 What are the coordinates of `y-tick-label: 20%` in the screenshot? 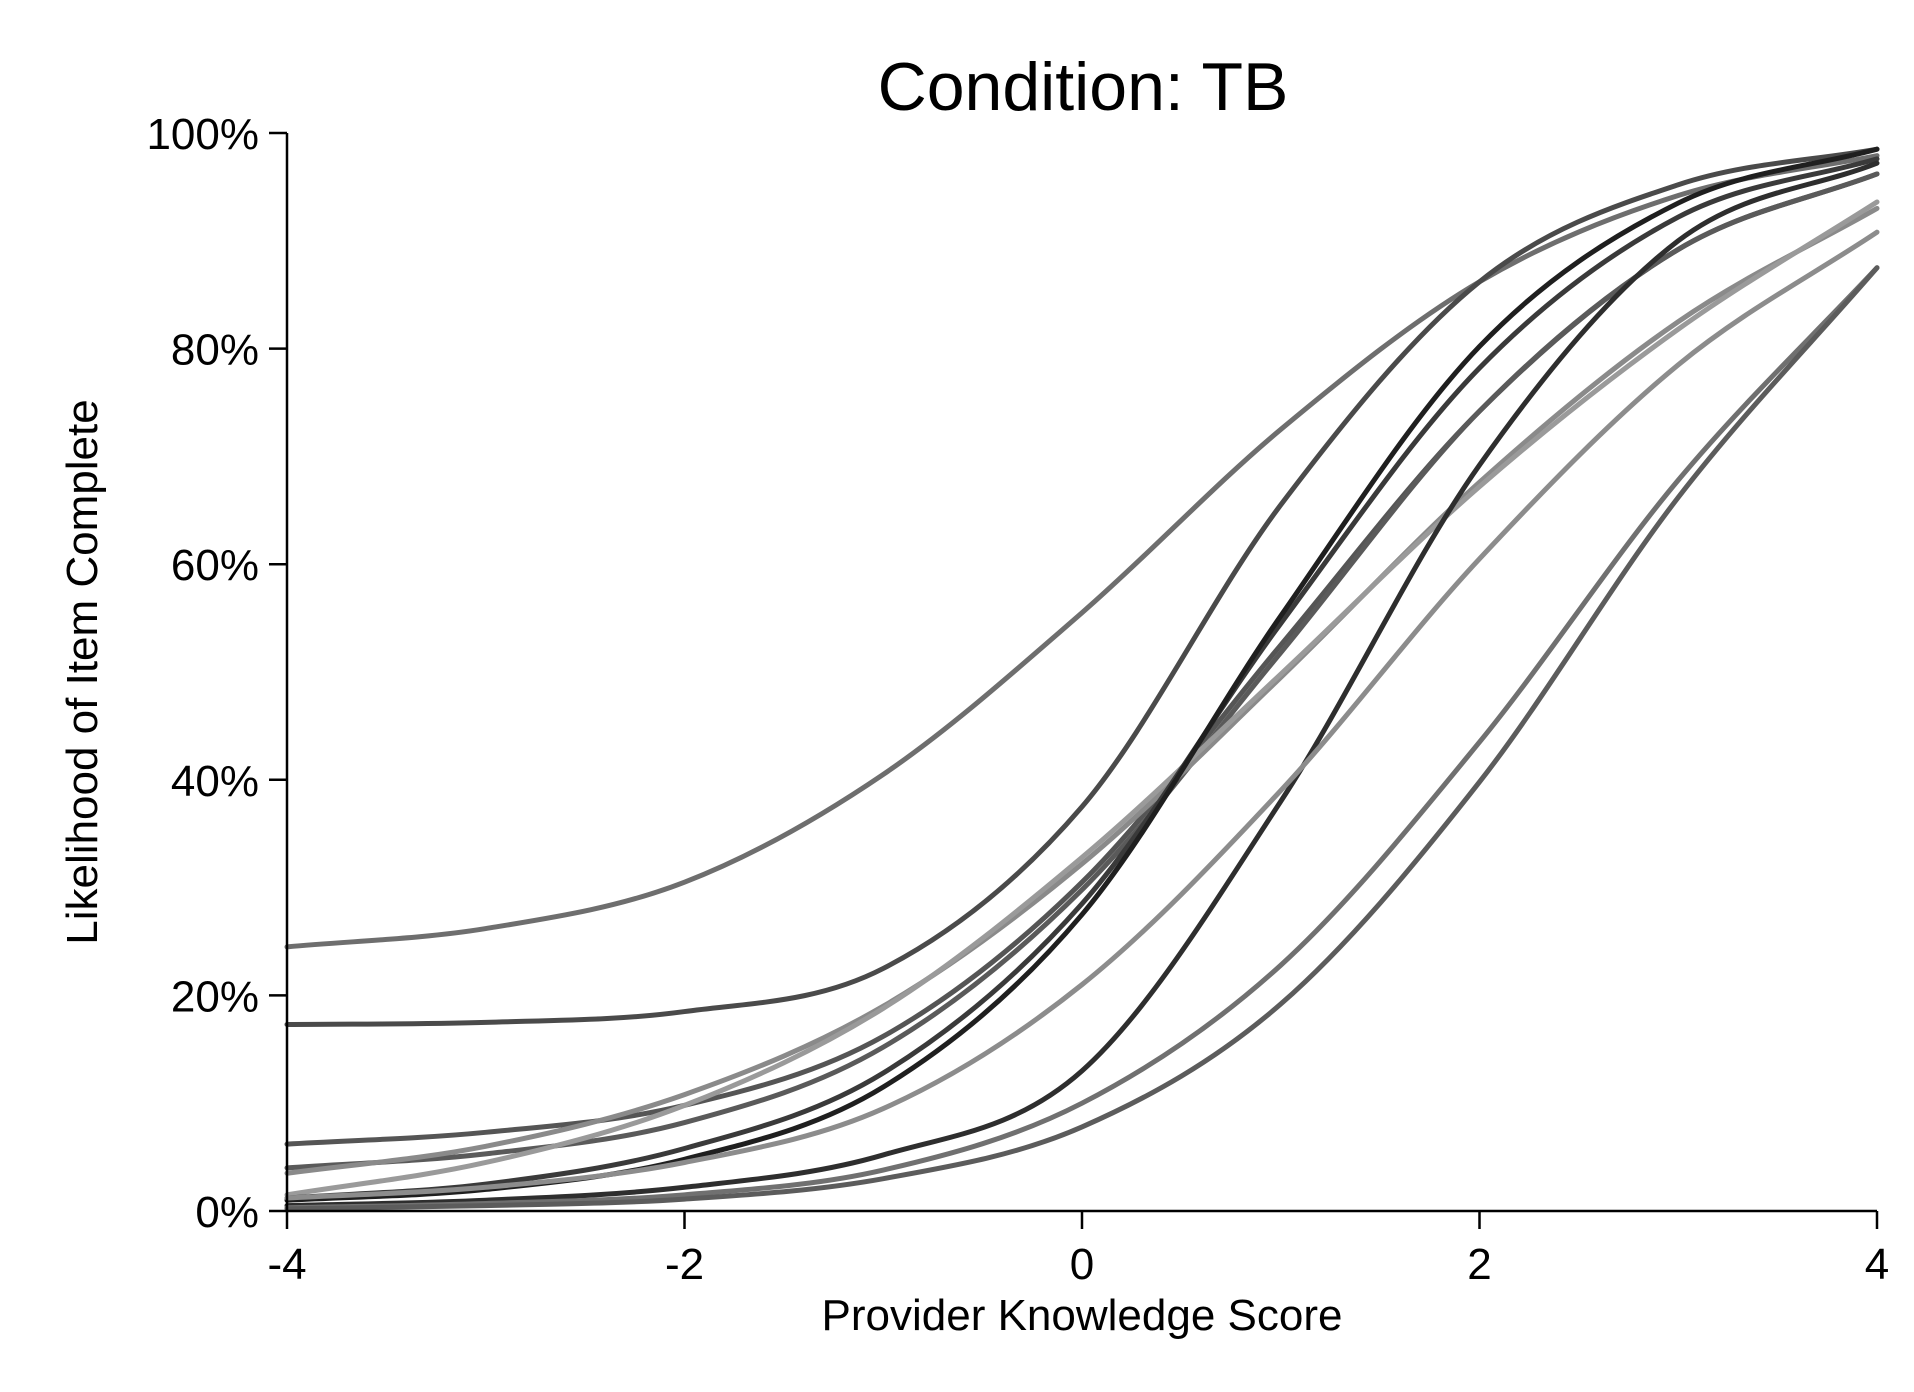 It's located at (215, 996).